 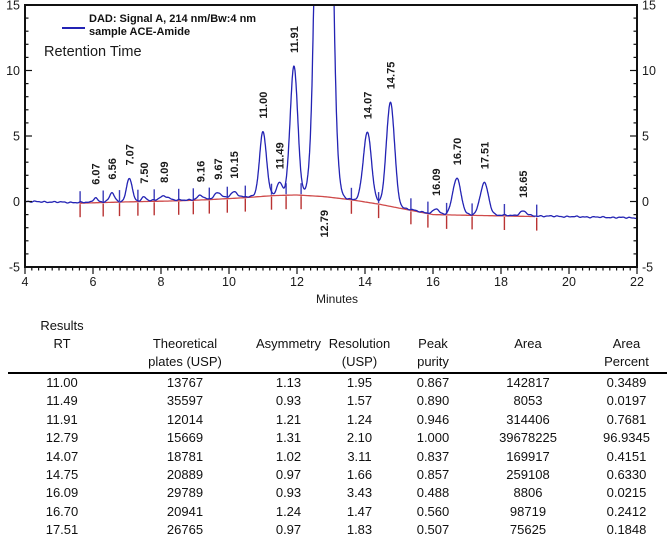 I want to click on table-cell: 20889, so click(x=185, y=475).